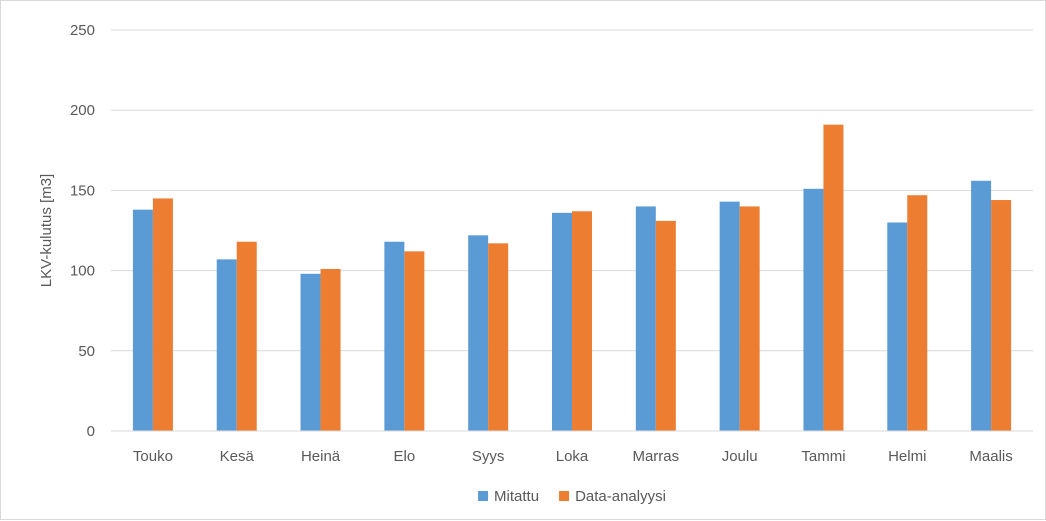 The image size is (1046, 521). I want to click on x-tick-label: Touko, so click(153, 456).